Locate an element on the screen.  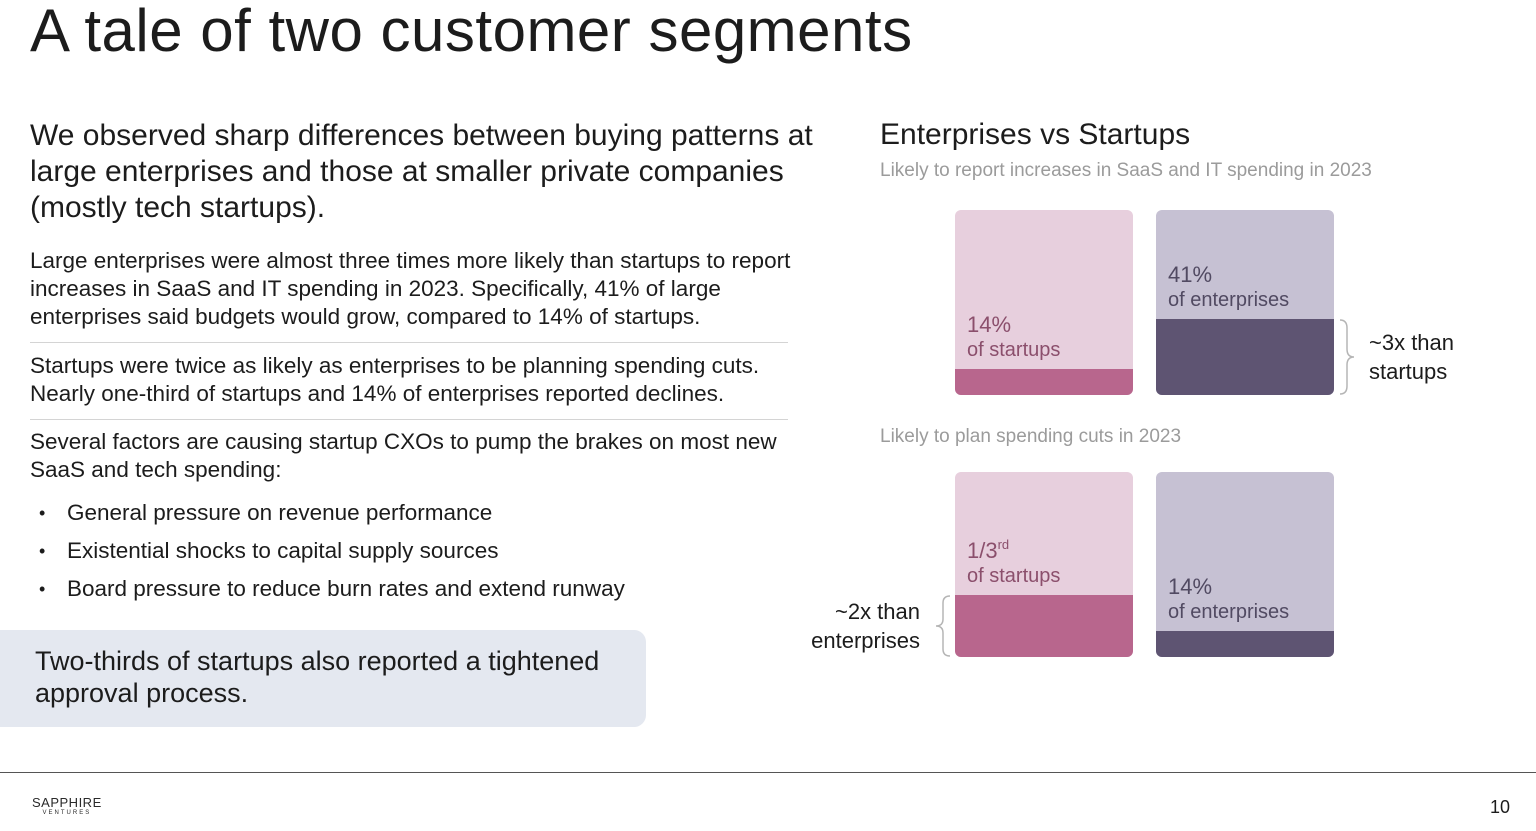
bar-enterprises-increase: 41% of enterprises is located at coordinates (1245, 302).